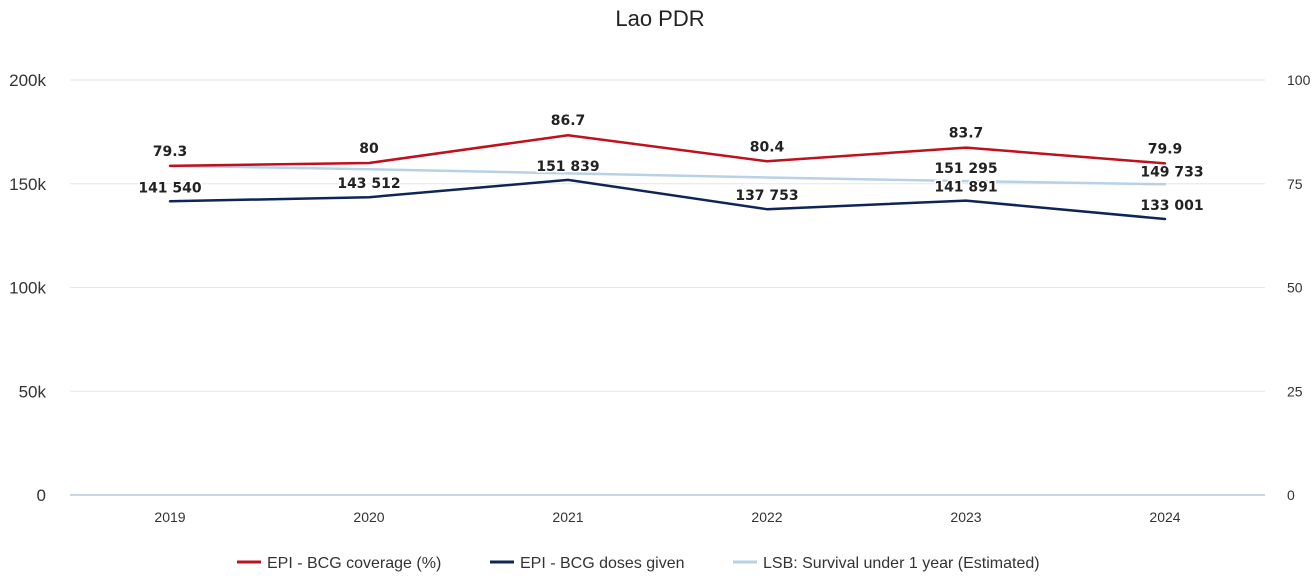 The width and height of the screenshot is (1316, 578). I want to click on right-y-tick-label: 25, so click(1295, 391).